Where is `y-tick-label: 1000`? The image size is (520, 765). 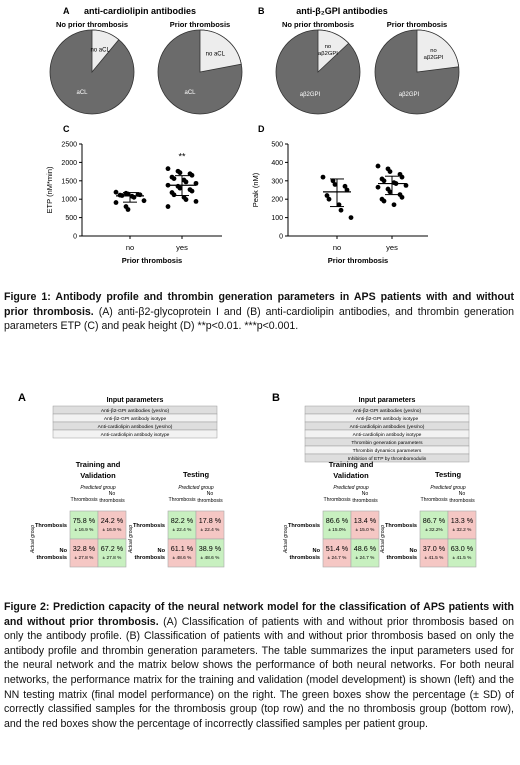 y-tick-label: 1000 is located at coordinates (69, 200).